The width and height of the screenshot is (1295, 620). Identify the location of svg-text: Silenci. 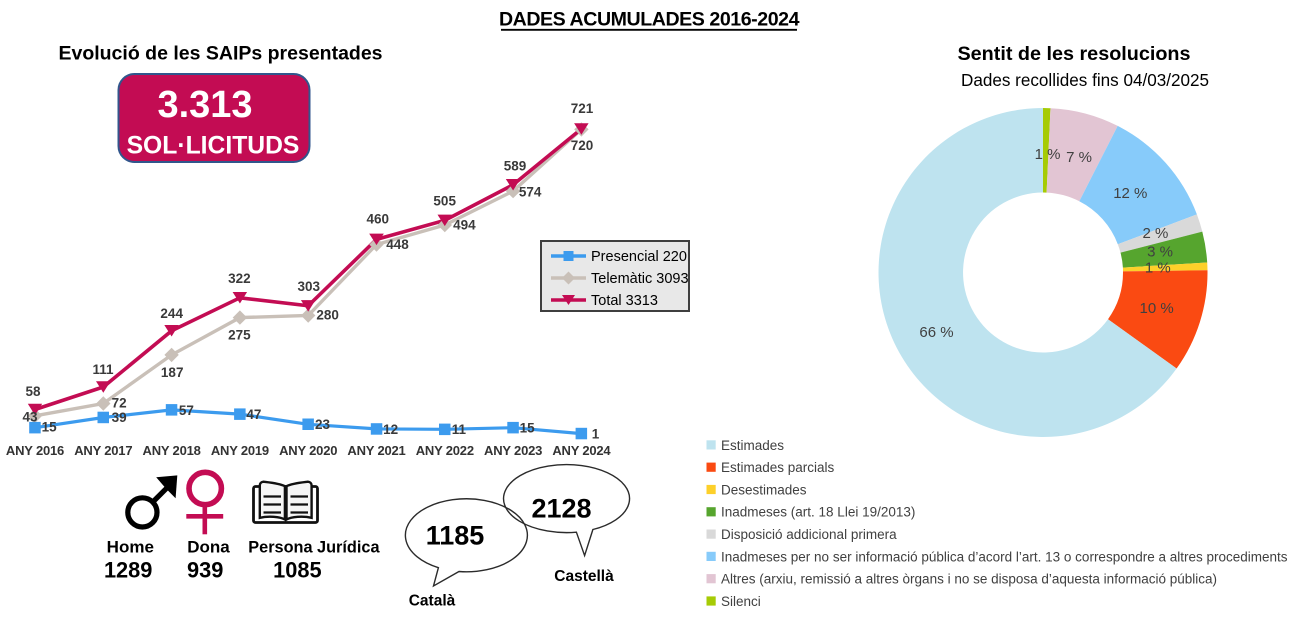
(741, 601).